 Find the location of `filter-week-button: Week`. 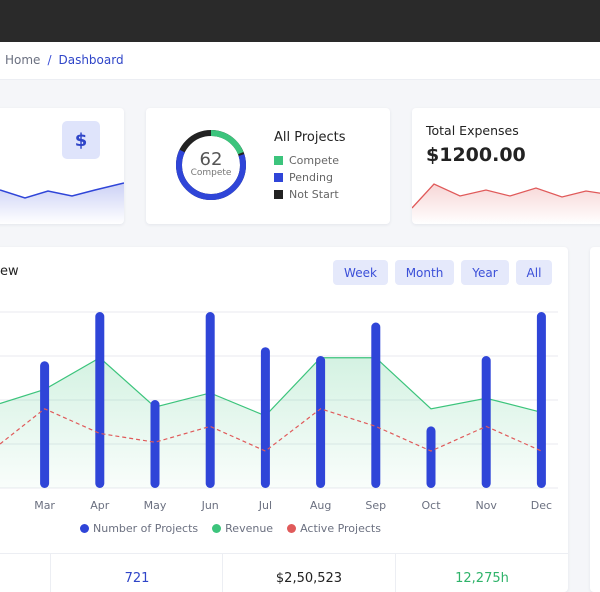

filter-week-button: Week is located at coordinates (360, 272).